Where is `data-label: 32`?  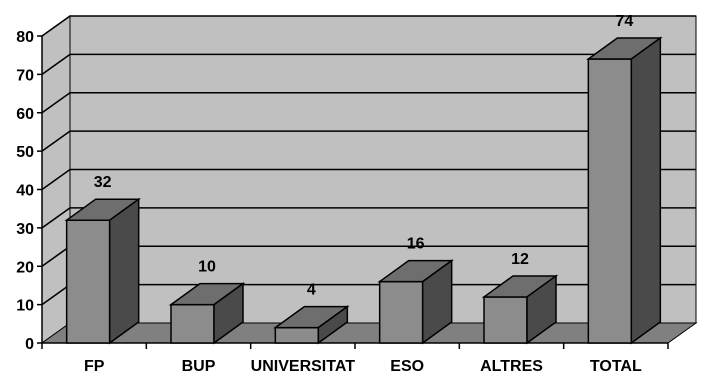
data-label: 32 is located at coordinates (103, 182).